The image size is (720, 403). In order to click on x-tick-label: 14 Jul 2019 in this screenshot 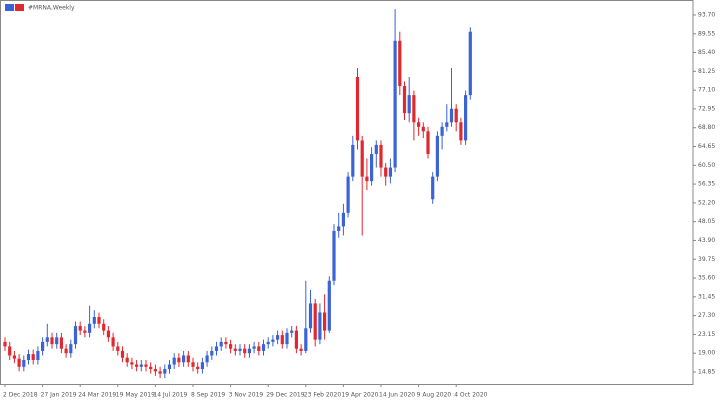, I will do `click(170, 395)`.